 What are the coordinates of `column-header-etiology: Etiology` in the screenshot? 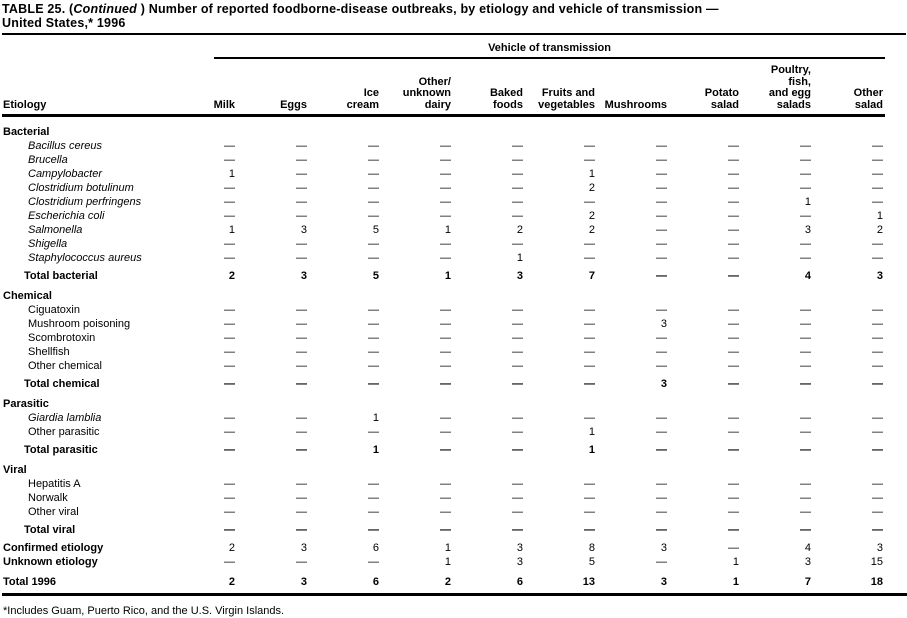 It's located at (83, 88).